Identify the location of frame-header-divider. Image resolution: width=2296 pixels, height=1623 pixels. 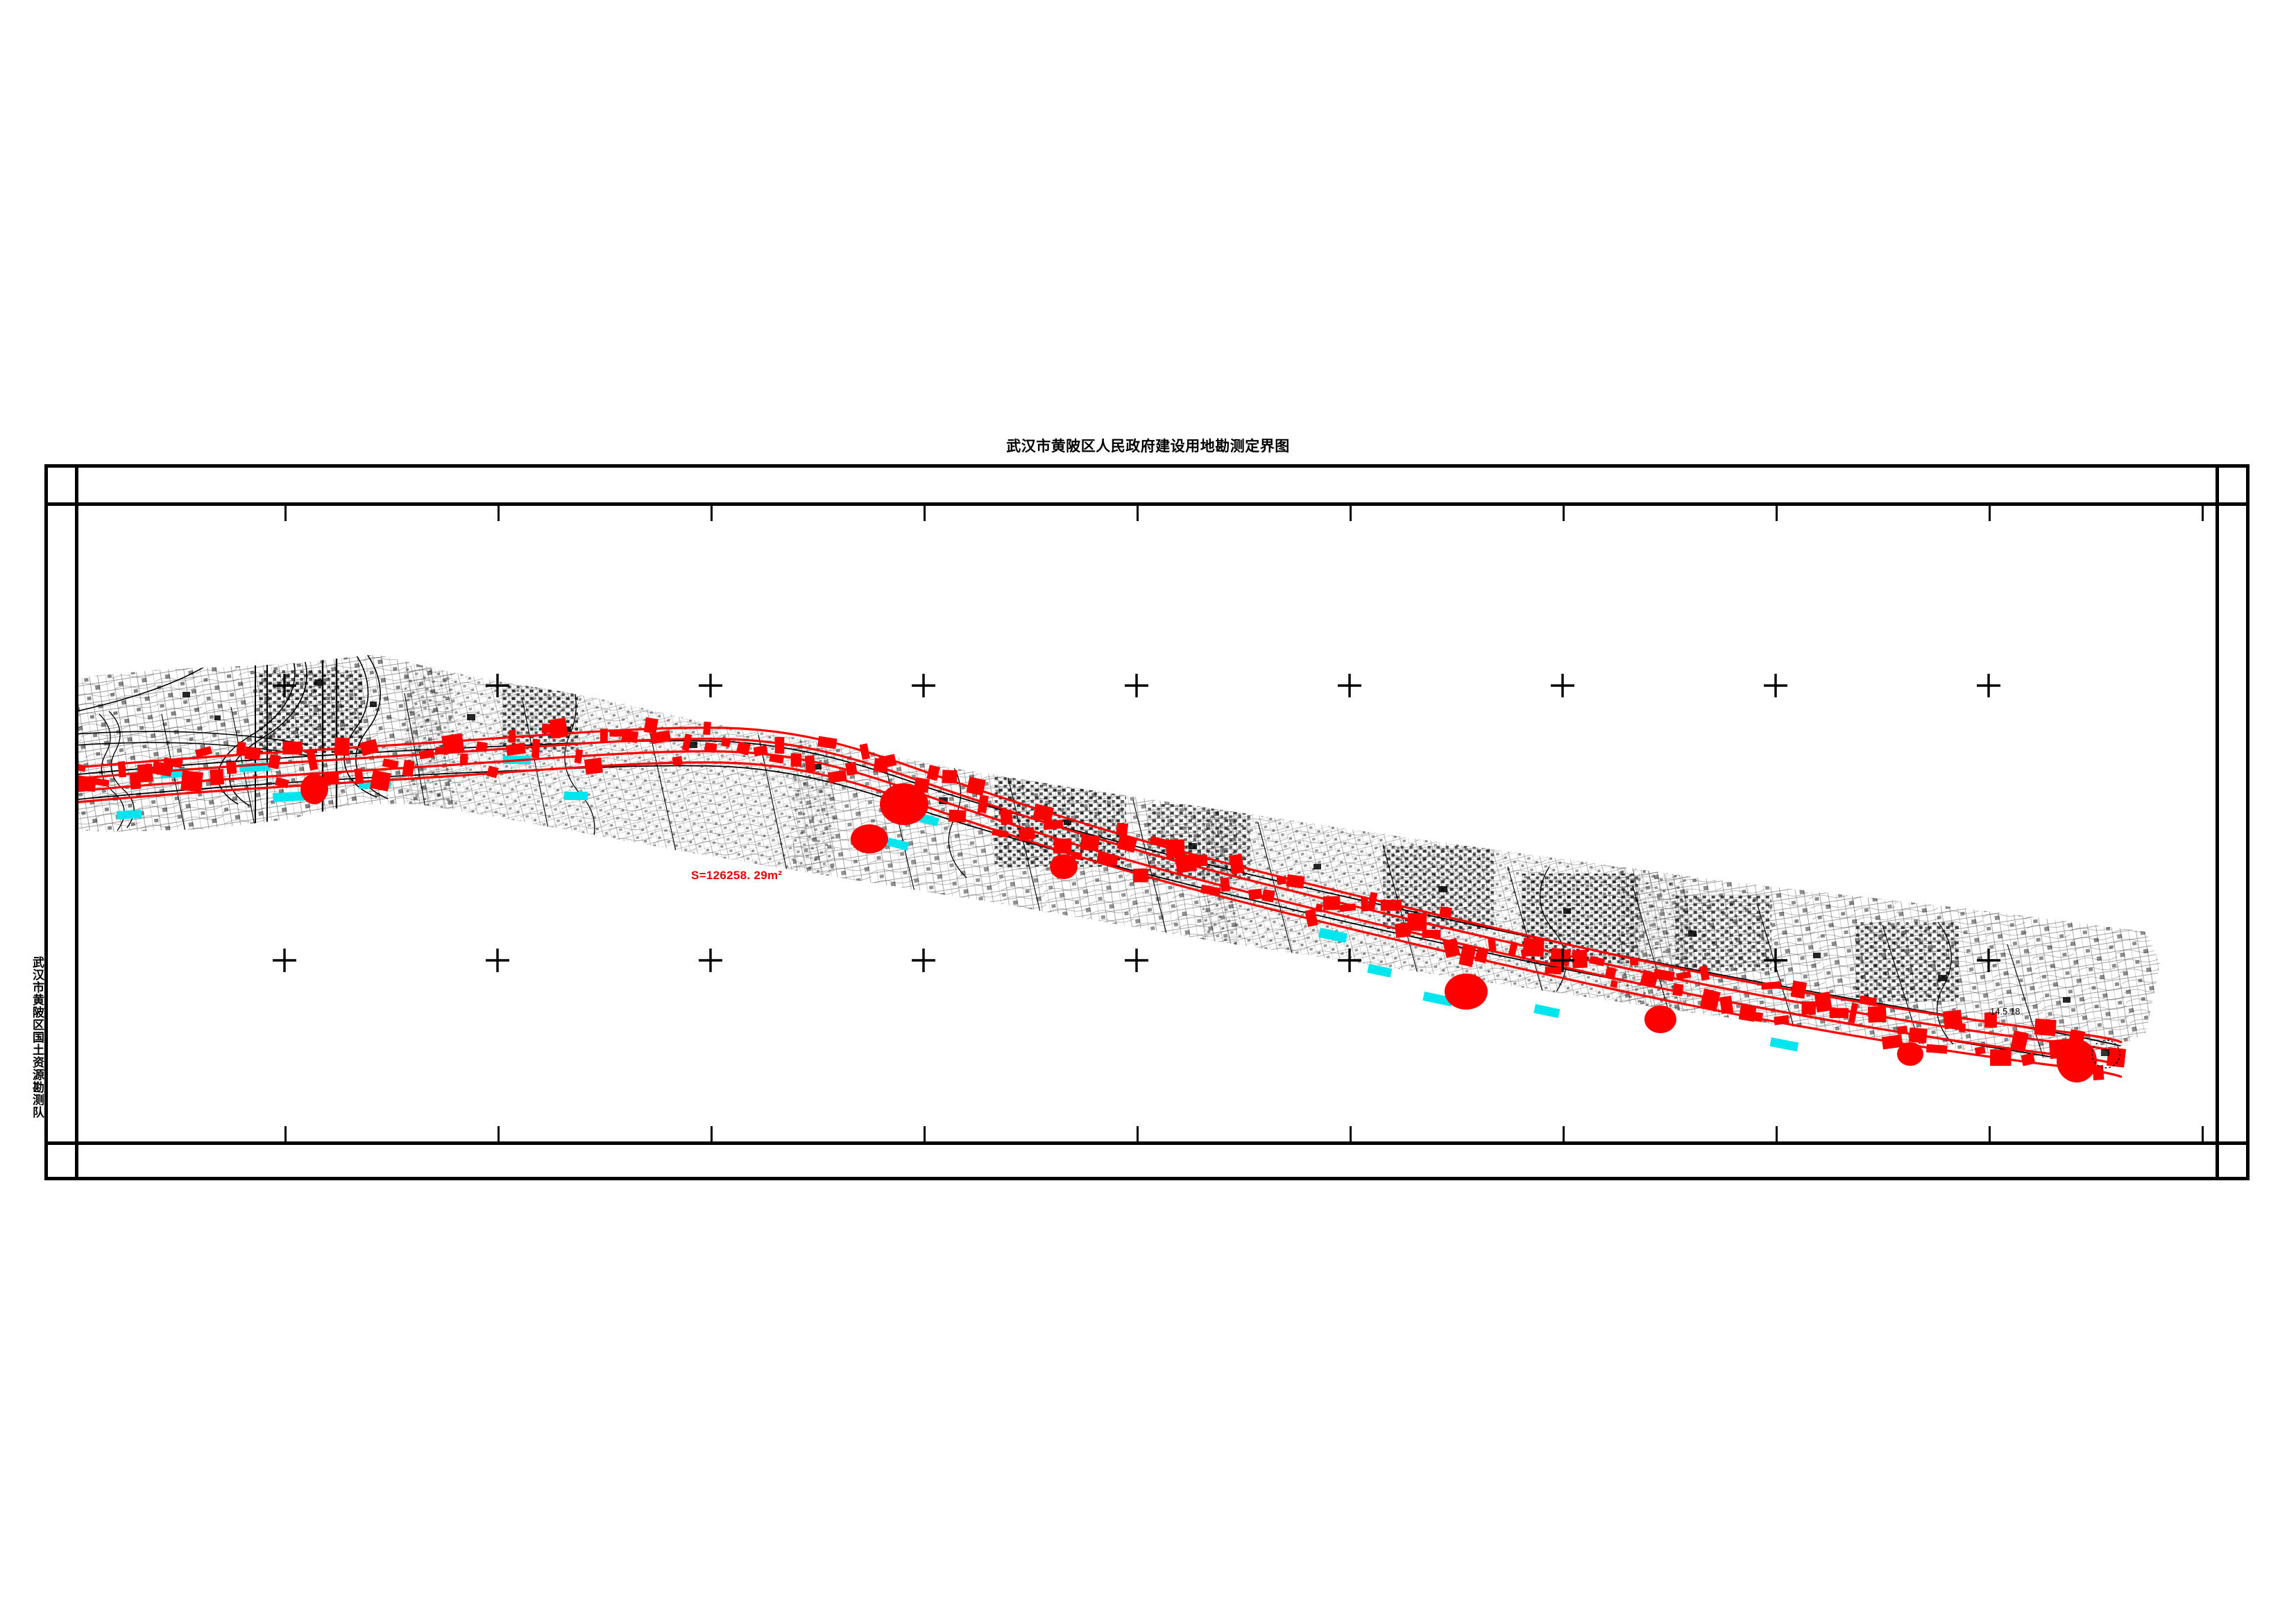
(1147, 504).